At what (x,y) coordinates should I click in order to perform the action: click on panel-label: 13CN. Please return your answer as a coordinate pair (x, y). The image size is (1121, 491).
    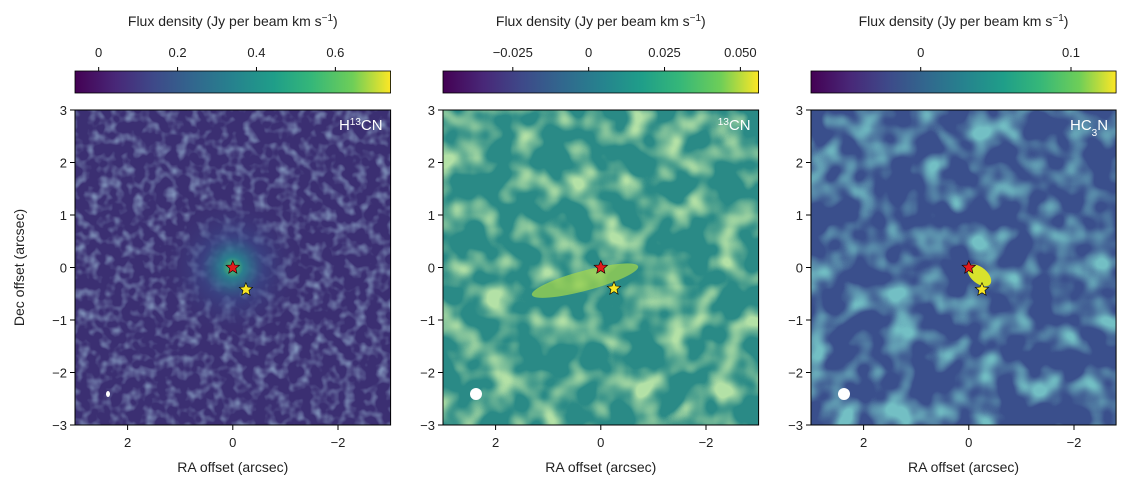
    Looking at the image, I should click on (734, 126).